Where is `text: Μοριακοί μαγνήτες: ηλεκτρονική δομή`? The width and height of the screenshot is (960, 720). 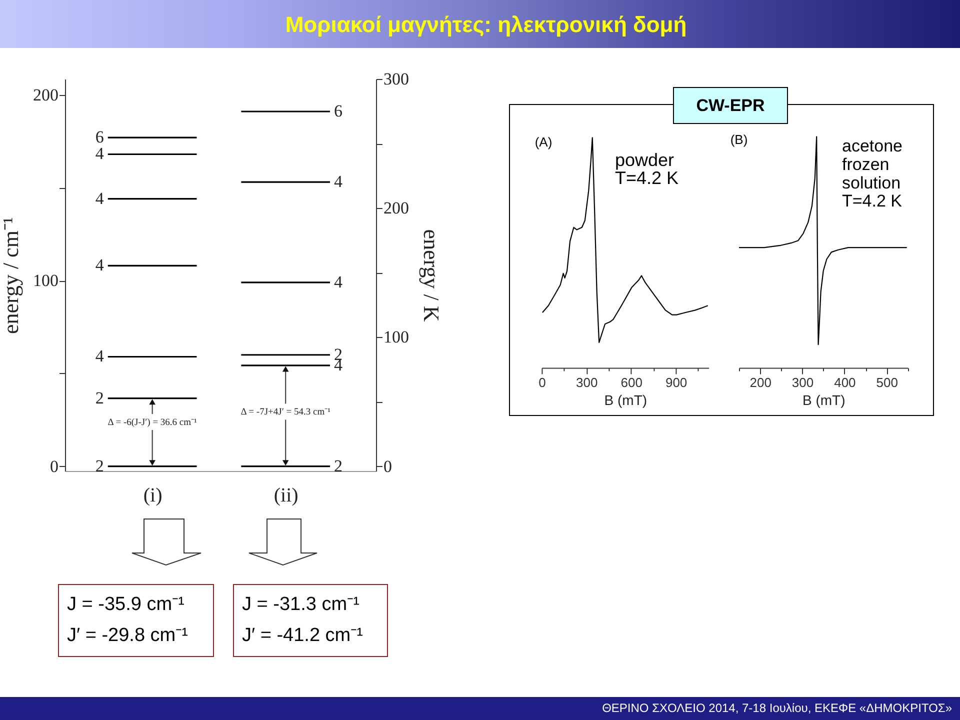
text: Μοριακοί μαγνήτες: ηλεκτρονική δομή is located at coordinates (486, 25).